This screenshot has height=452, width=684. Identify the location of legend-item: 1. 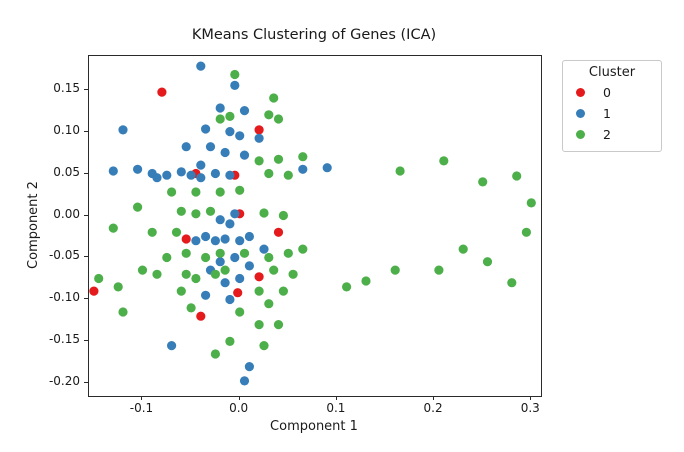
(612, 113).